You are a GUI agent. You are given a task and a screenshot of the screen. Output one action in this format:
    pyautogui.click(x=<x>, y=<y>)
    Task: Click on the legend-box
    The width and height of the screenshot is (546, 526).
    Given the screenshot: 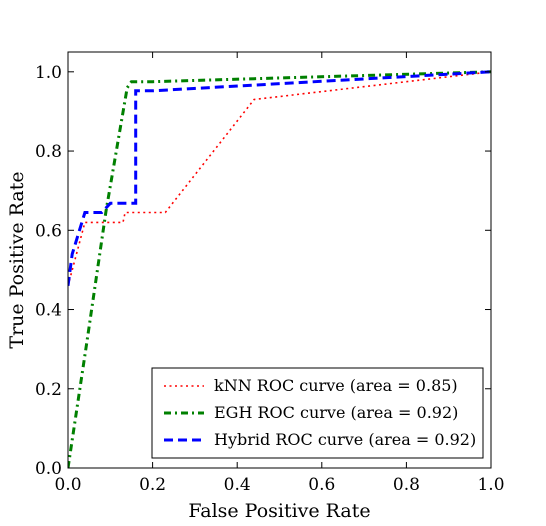 What is the action you would take?
    pyautogui.click(x=317, y=413)
    